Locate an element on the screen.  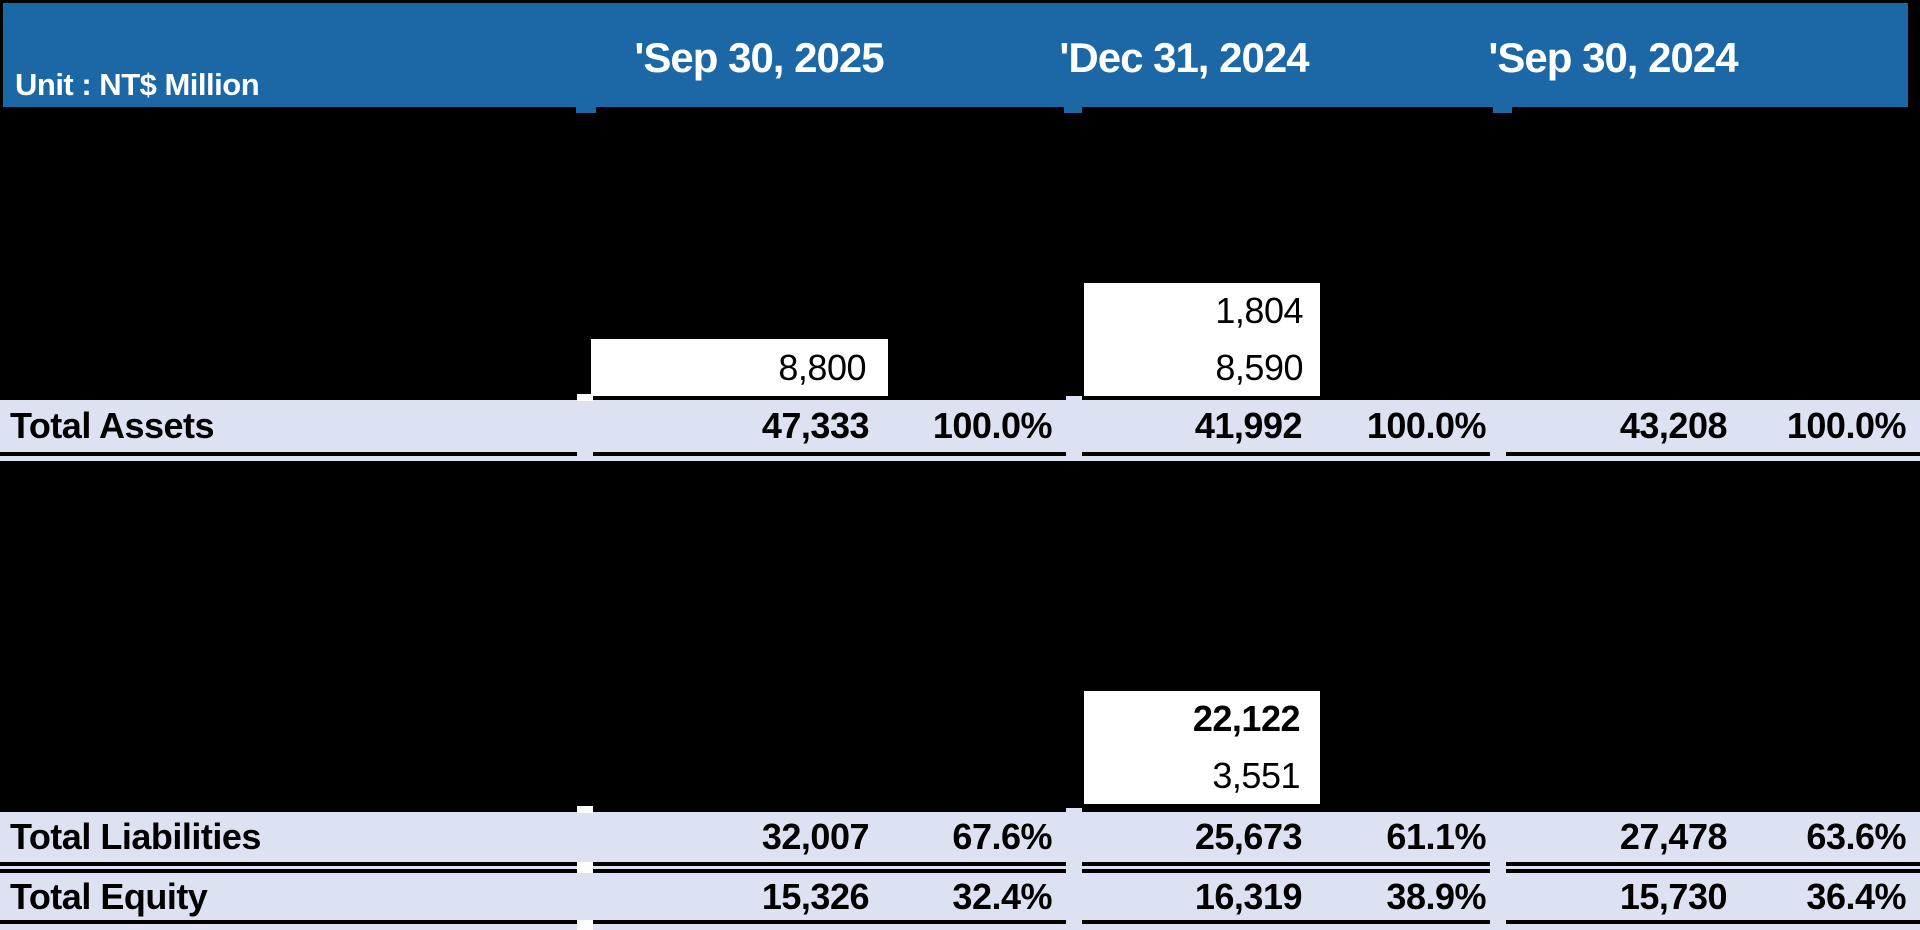
cell-dec-31-2024-assets-2: 8,590 is located at coordinates (1259, 367).